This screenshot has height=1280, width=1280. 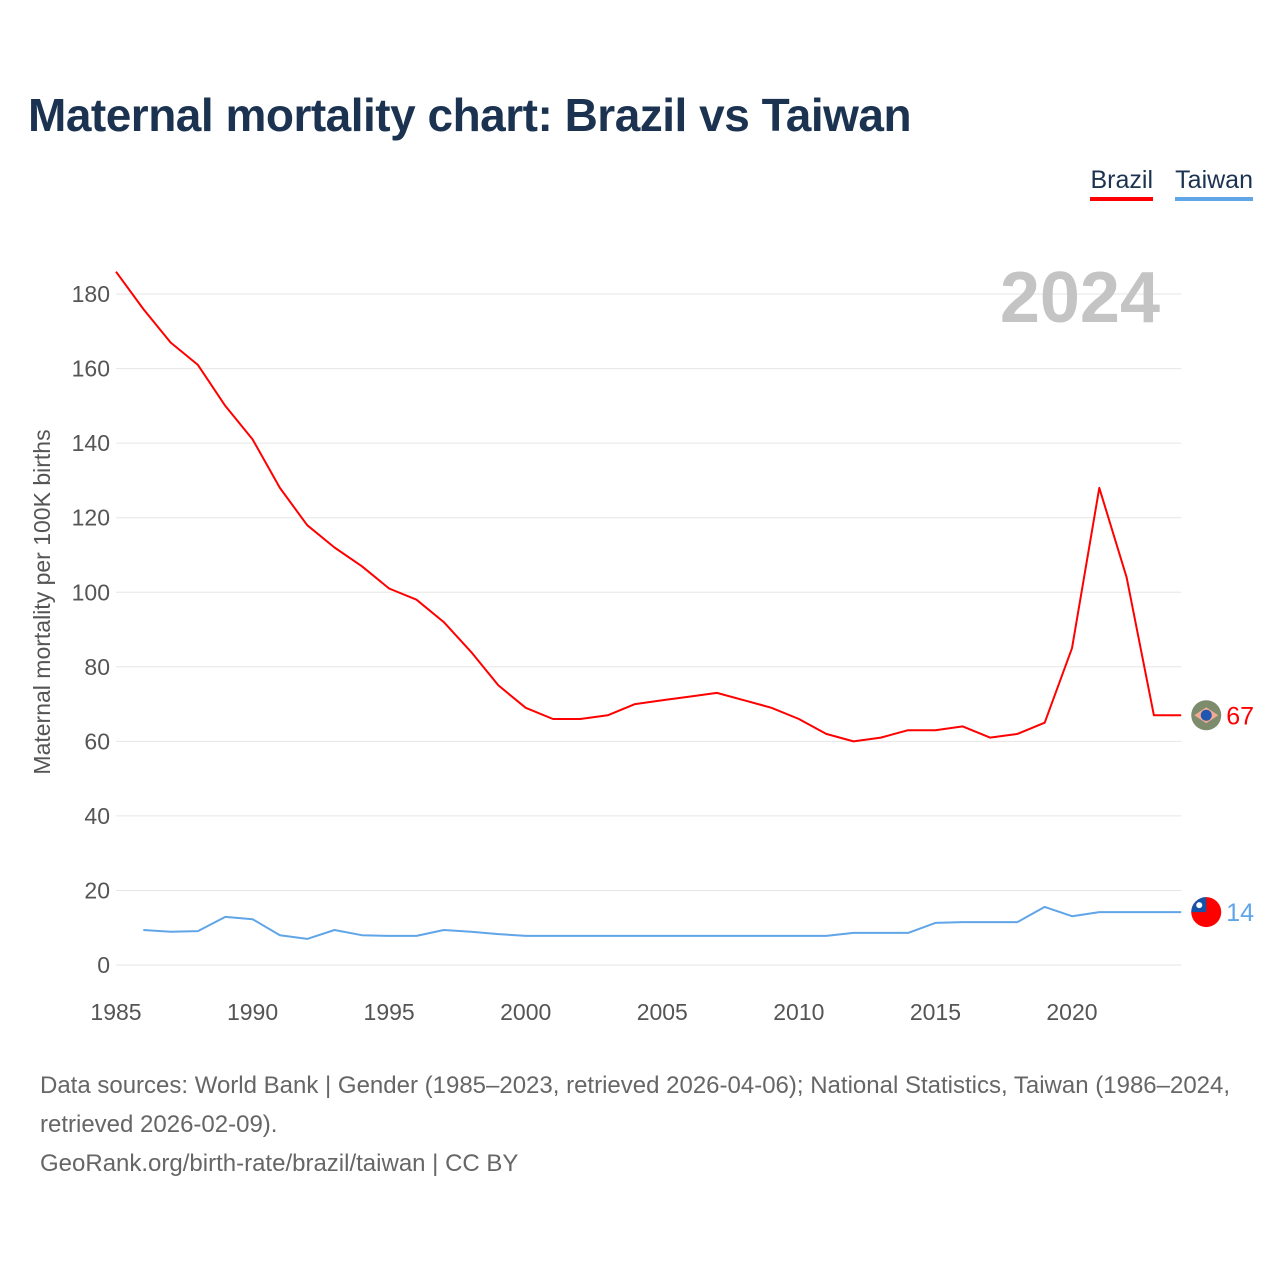 What do you see at coordinates (91, 294) in the screenshot?
I see `y-tick-label: 180` at bounding box center [91, 294].